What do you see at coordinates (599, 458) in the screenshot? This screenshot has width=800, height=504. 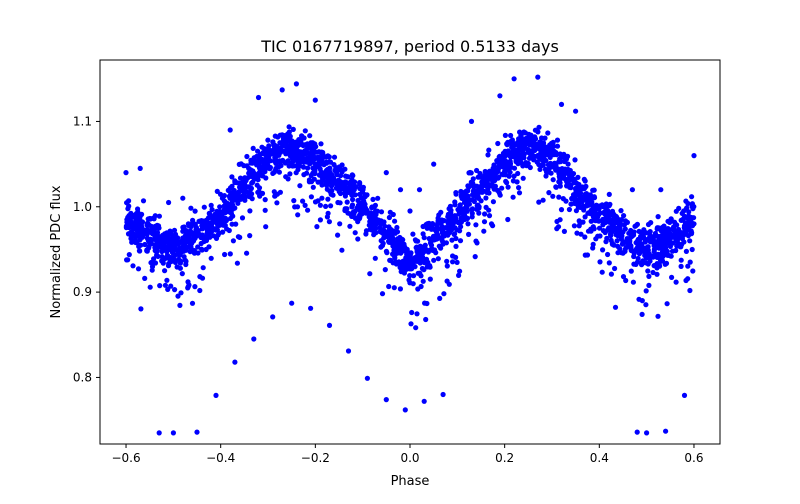 I see `x-tick-label: 0.4` at bounding box center [599, 458].